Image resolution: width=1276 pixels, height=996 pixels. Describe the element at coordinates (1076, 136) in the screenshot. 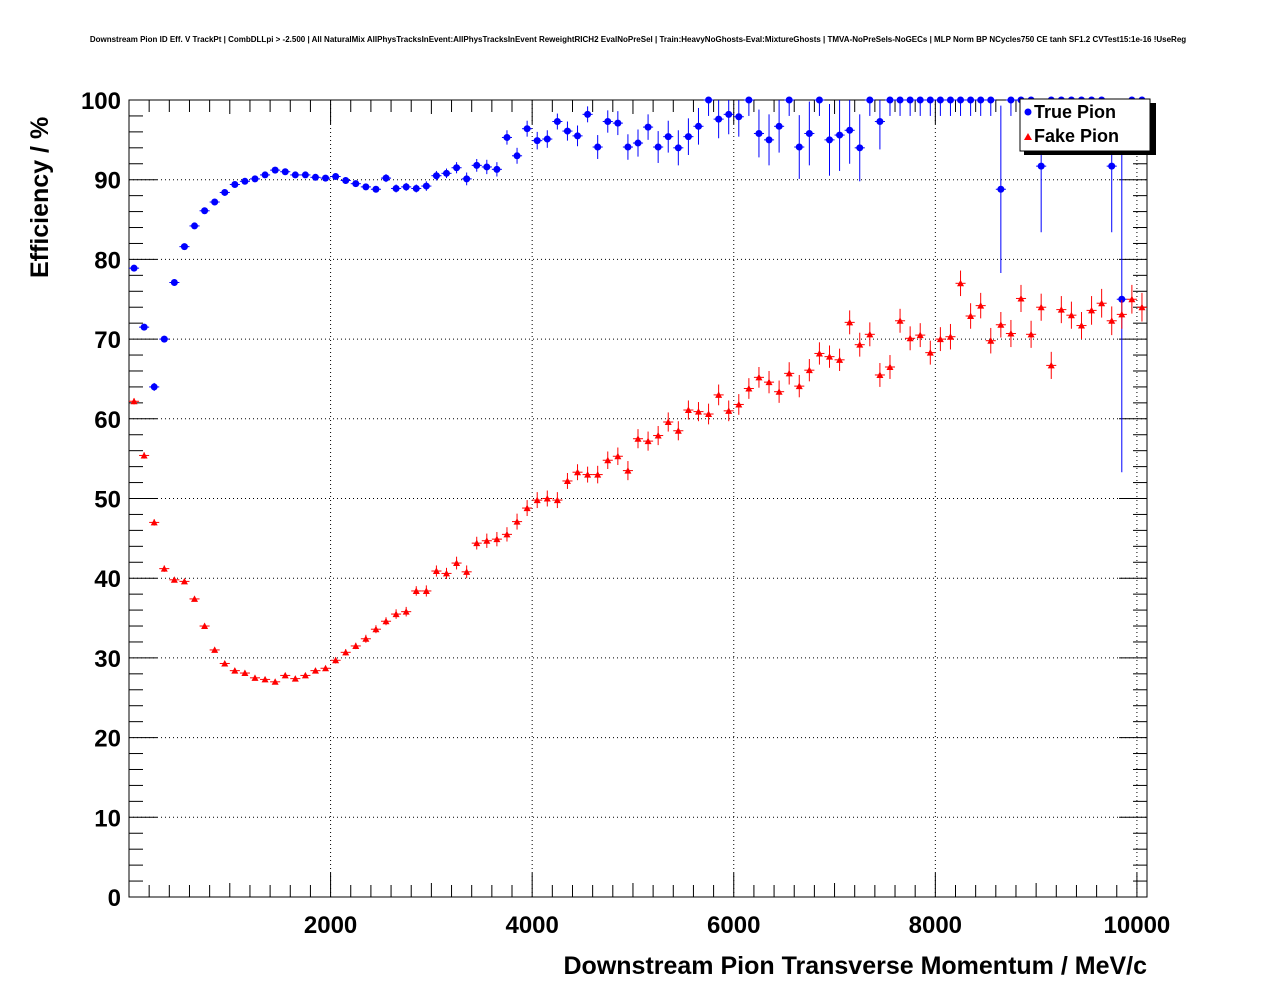

I see `legend-label-fake-pion: Fake Pion` at that location.